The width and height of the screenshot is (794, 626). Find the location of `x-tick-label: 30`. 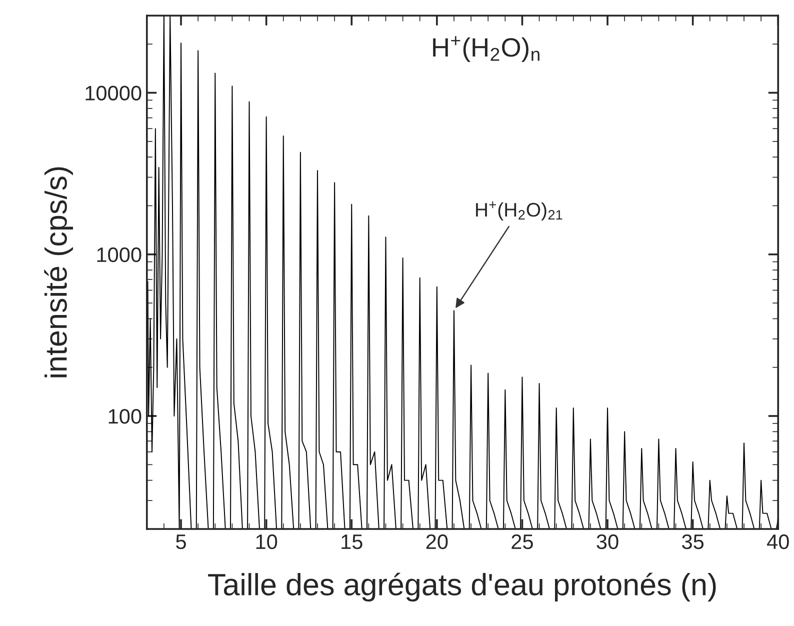

x-tick-label: 30 is located at coordinates (607, 542).